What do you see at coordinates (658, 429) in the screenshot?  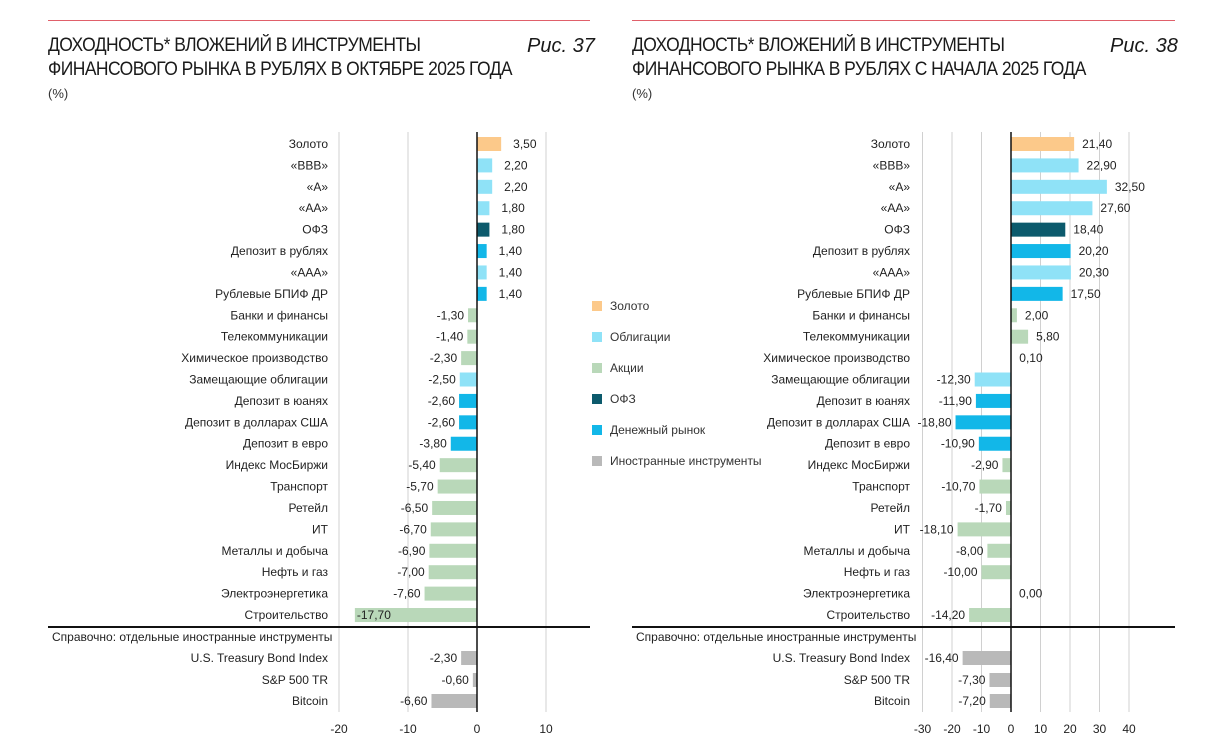 I see `legend-label: Денежный рынок` at bounding box center [658, 429].